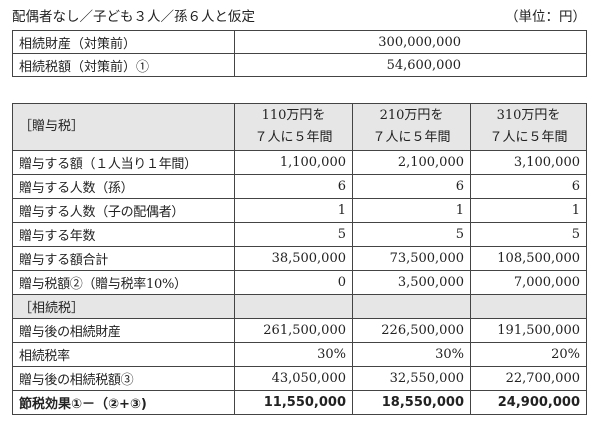 The image size is (600, 443). Describe the element at coordinates (410, 65) in the screenshot. I see `row-value: 54,600,000` at that location.